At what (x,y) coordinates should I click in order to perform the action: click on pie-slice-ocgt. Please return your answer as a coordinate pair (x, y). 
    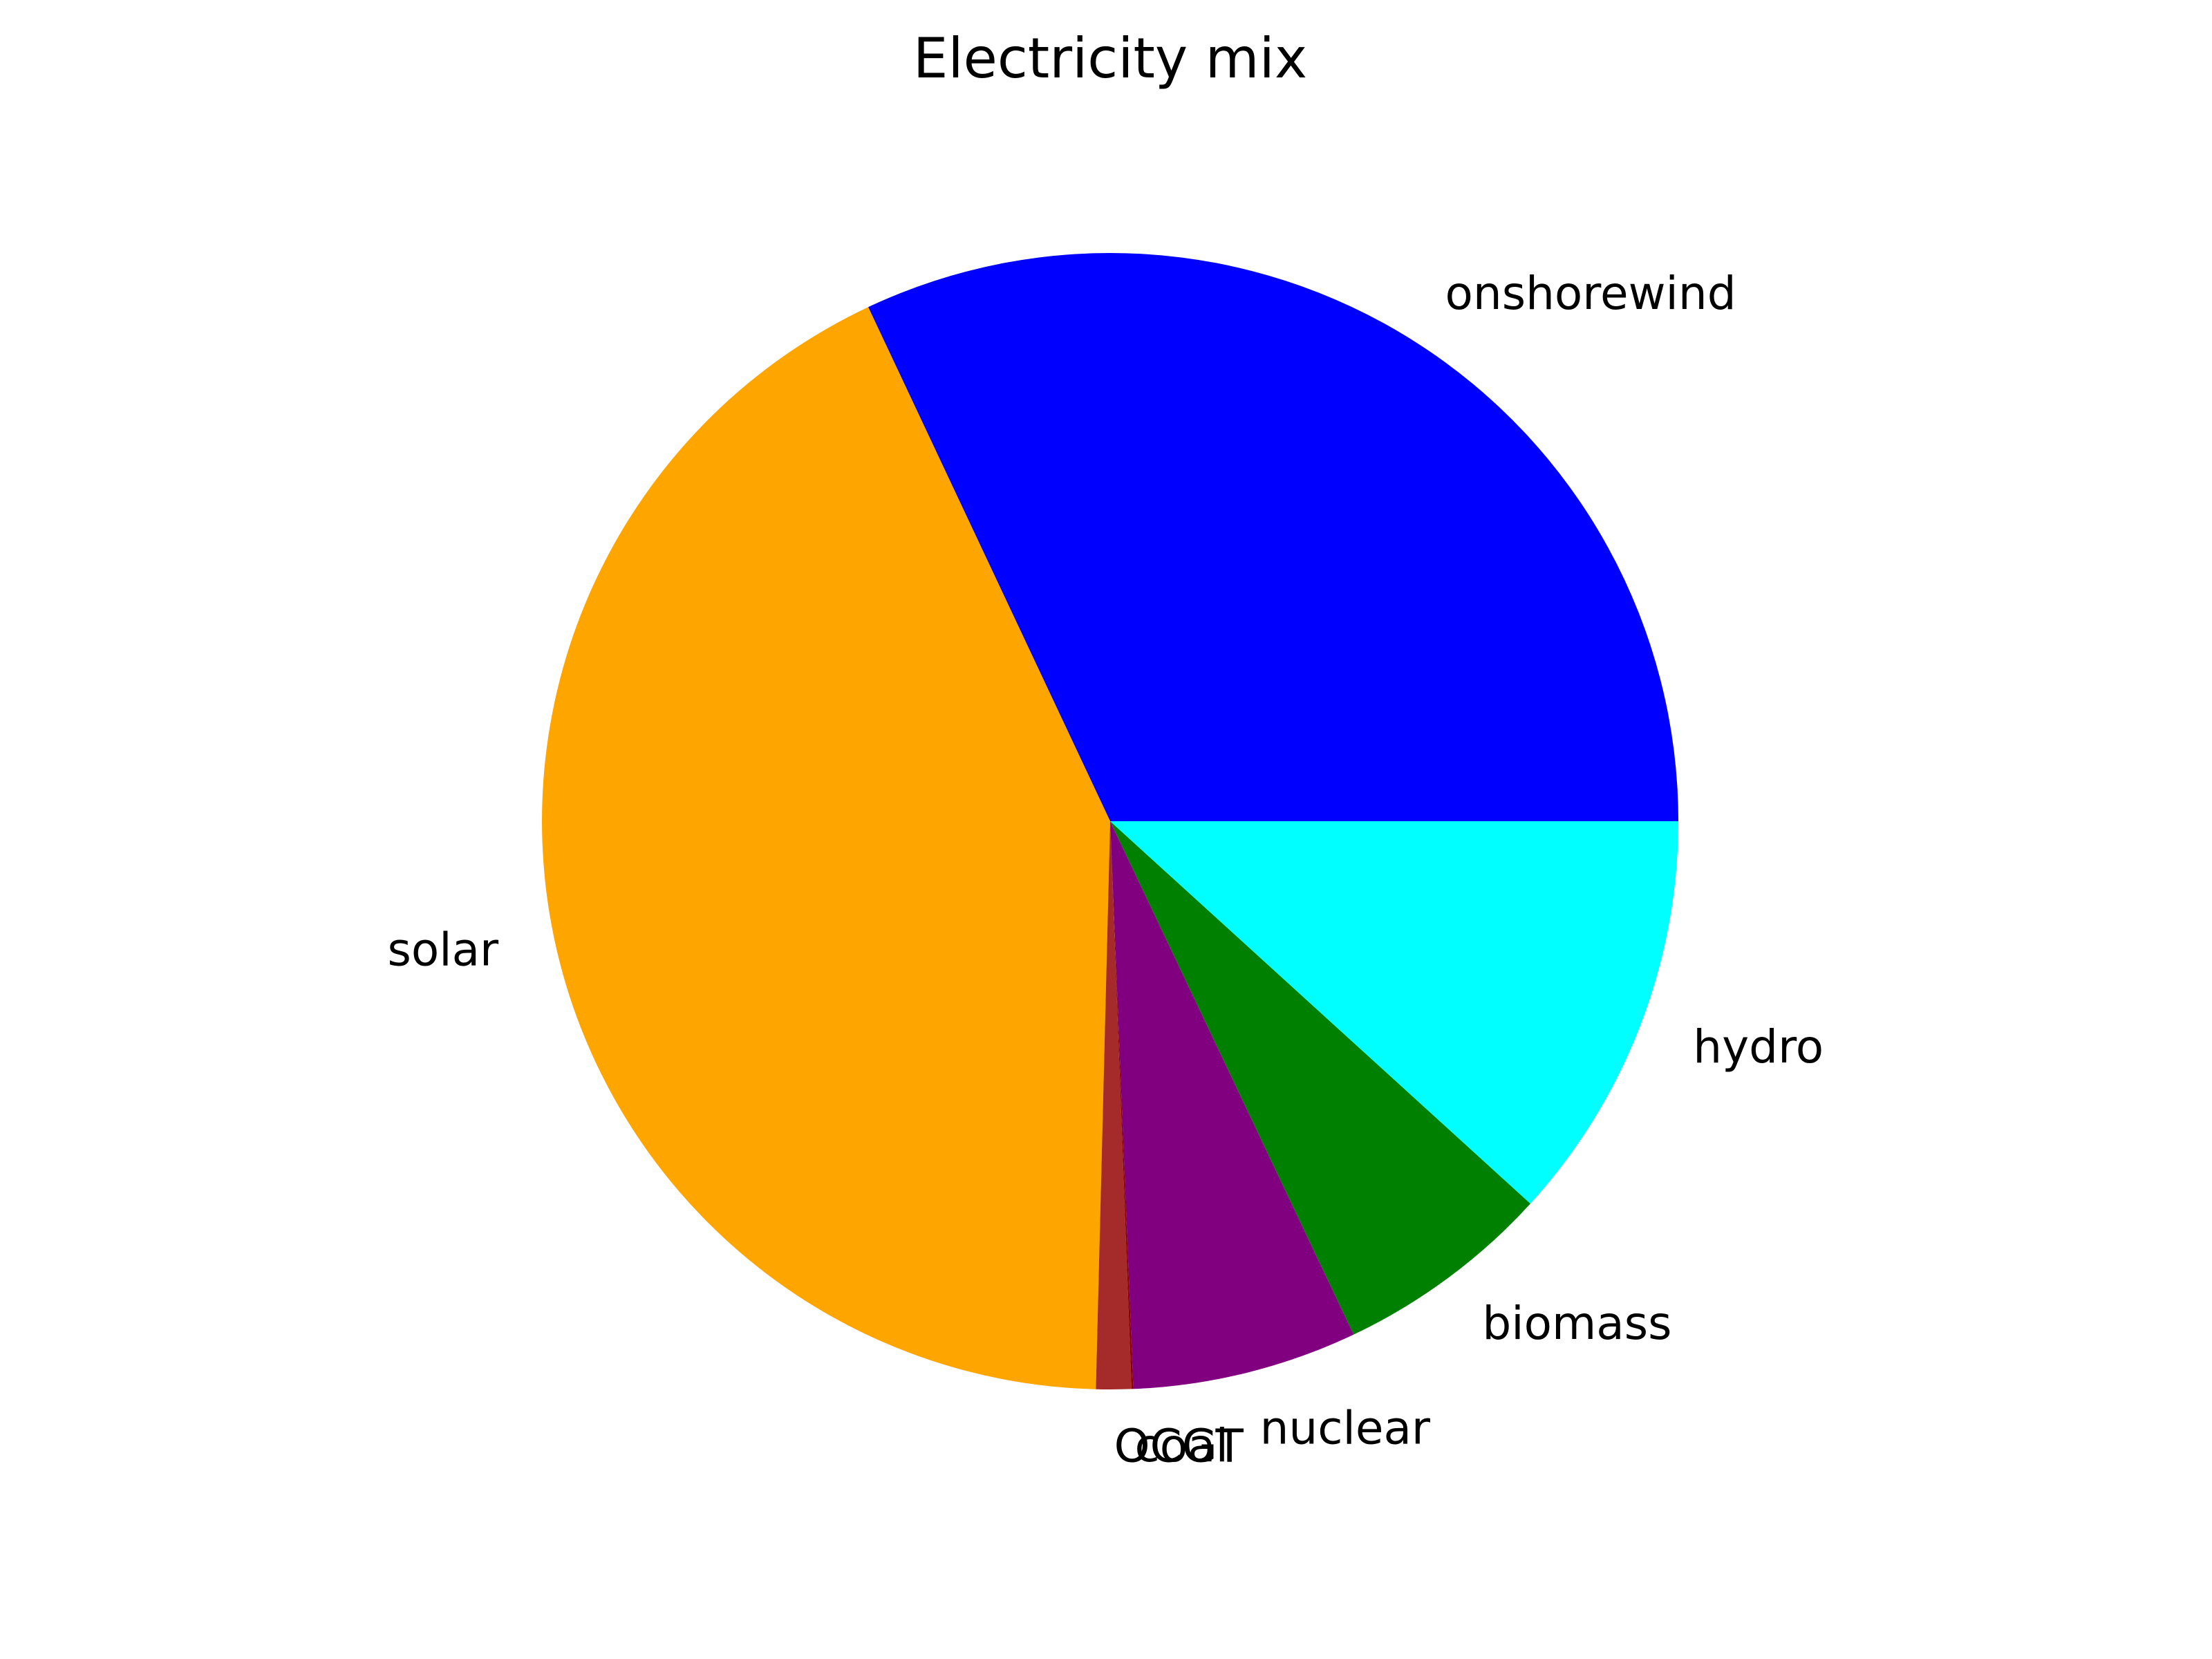
    Looking at the image, I should click on (1114, 1105).